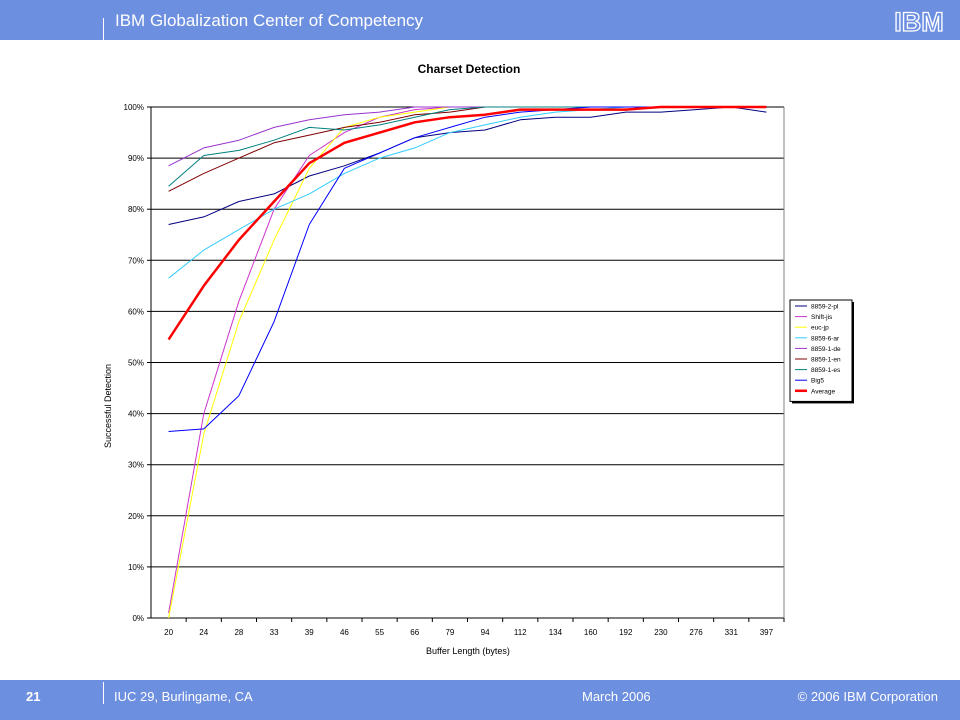 Image resolution: width=960 pixels, height=720 pixels. I want to click on y-tick-label: 80%, so click(136, 209).